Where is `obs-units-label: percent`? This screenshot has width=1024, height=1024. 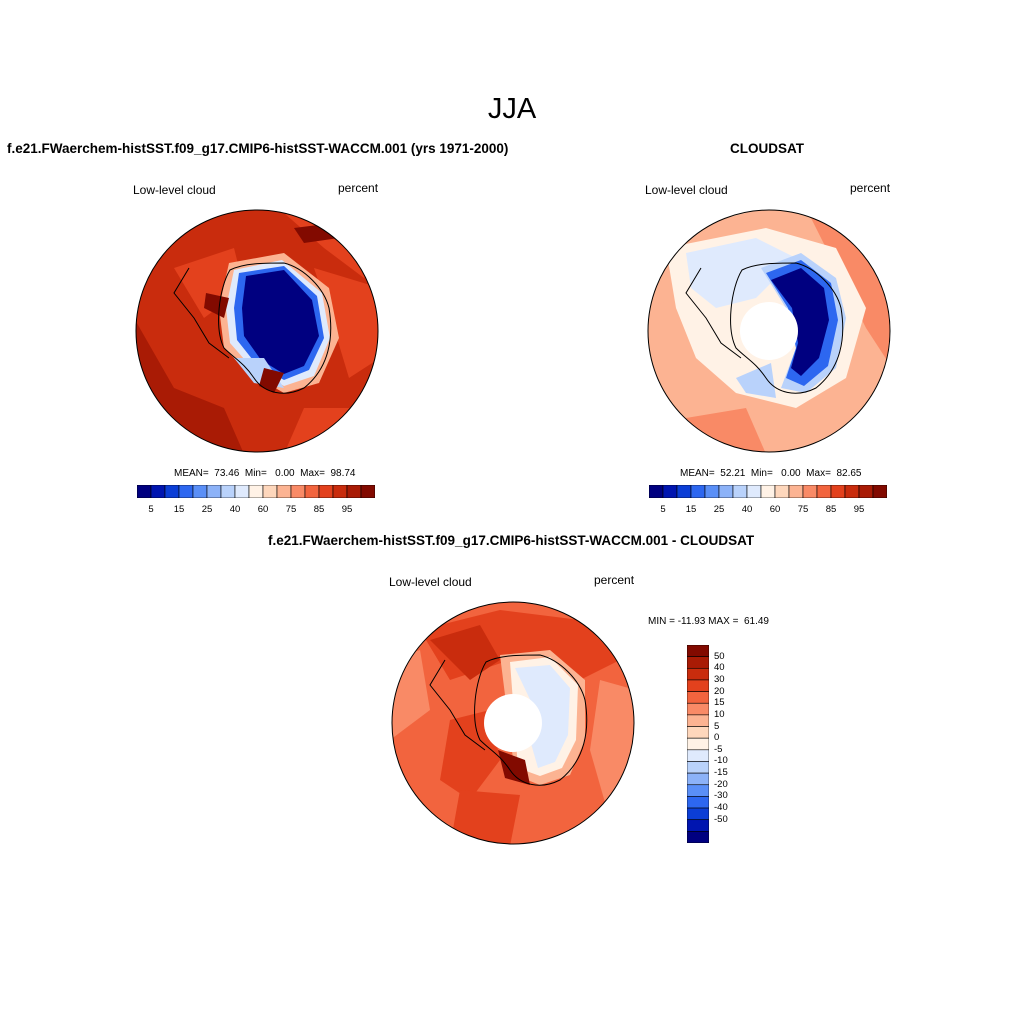 obs-units-label: percent is located at coordinates (870, 188).